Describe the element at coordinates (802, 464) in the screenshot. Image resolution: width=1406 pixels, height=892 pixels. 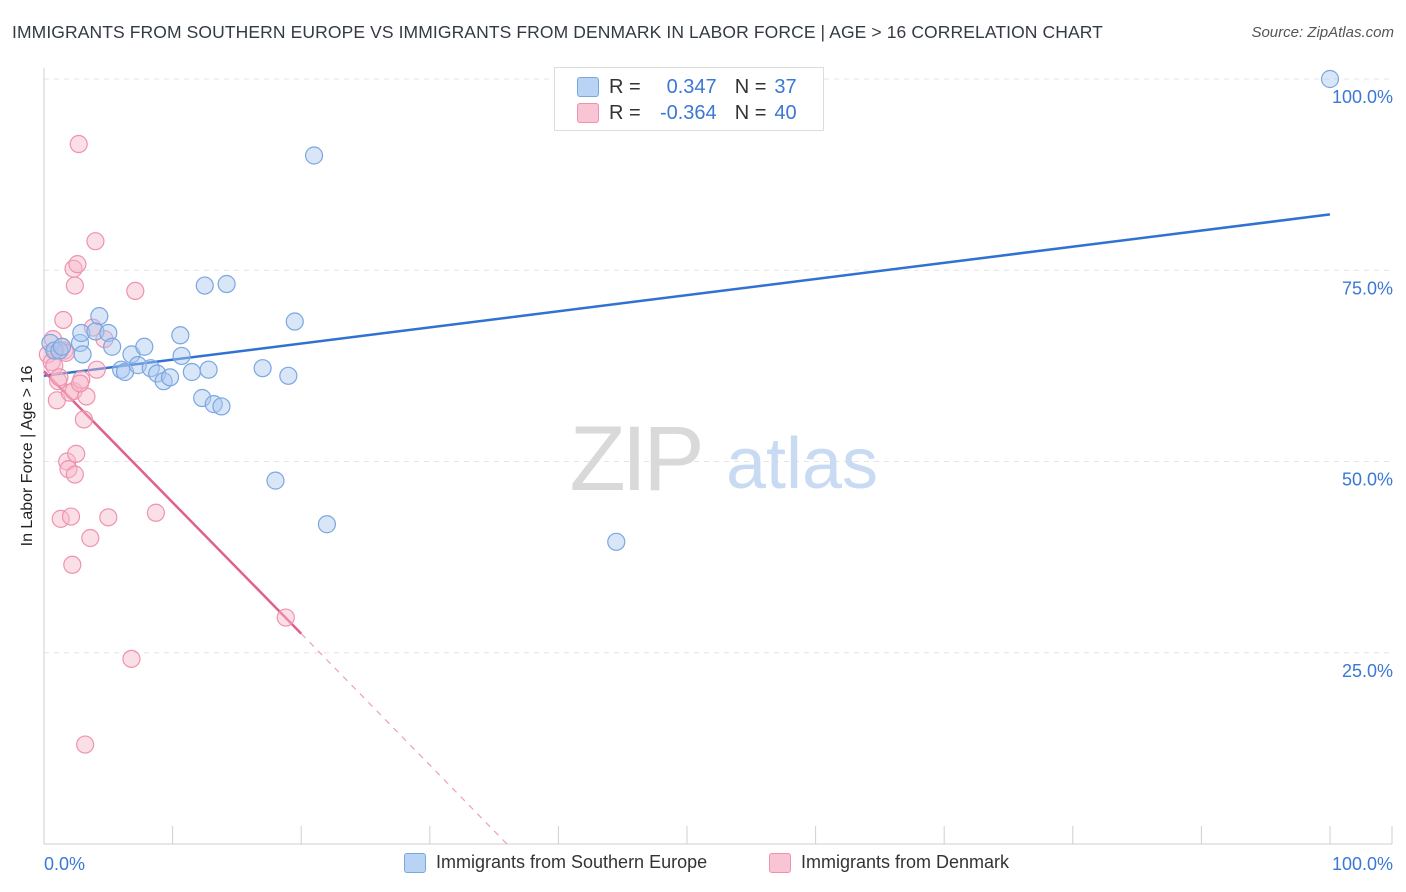
I see `watermark-atlas: atlas` at that location.